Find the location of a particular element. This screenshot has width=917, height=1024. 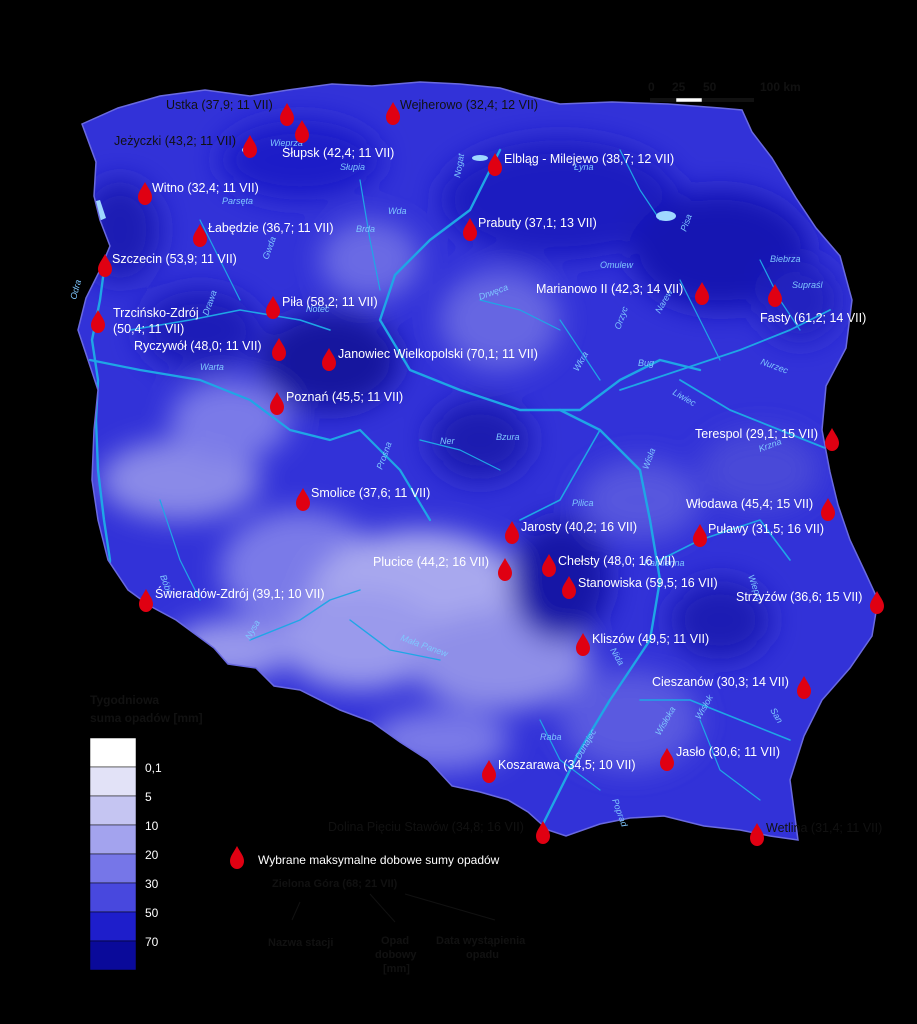

station-label: Koszarawa (34,5; 10 VII) is located at coordinates (567, 765).